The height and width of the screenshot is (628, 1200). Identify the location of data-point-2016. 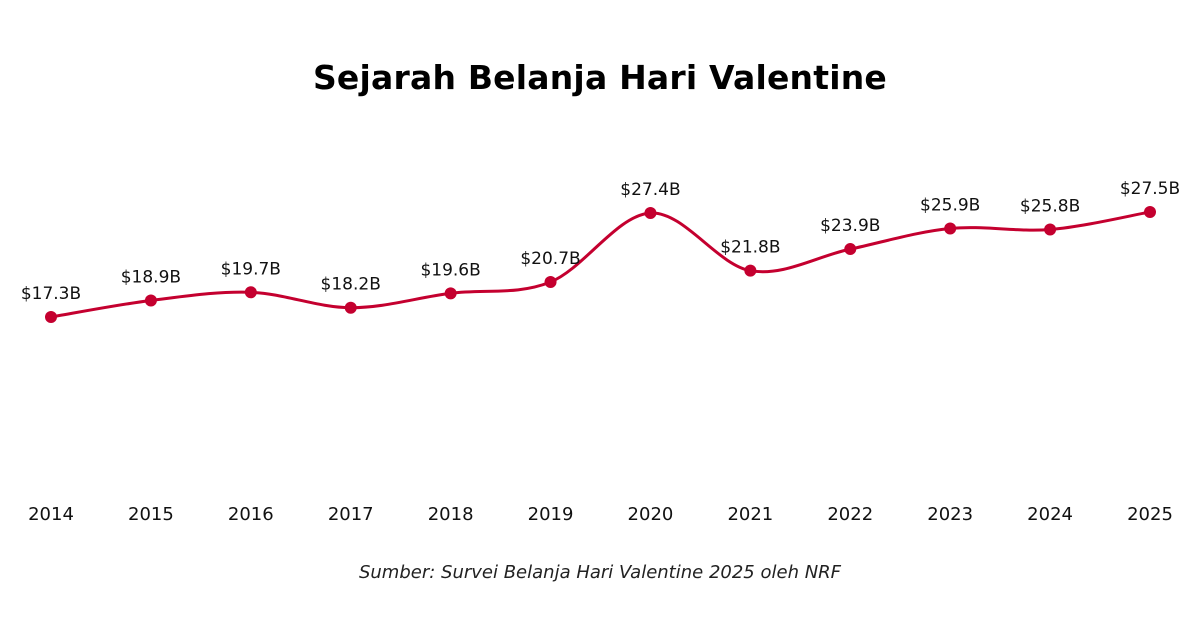
(250, 292).